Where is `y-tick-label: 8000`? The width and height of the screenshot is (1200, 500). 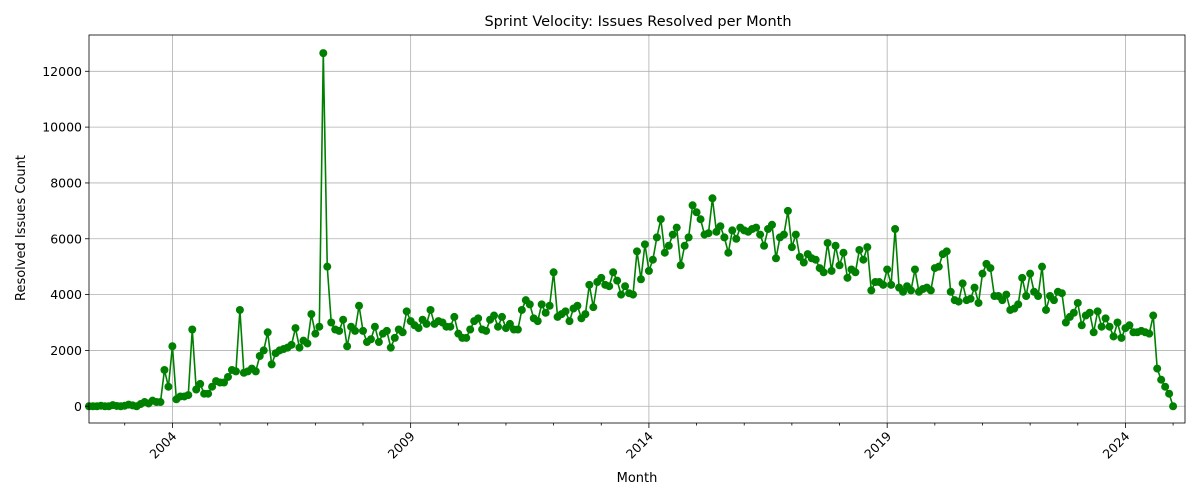
y-tick-label: 8000 is located at coordinates (66, 182).